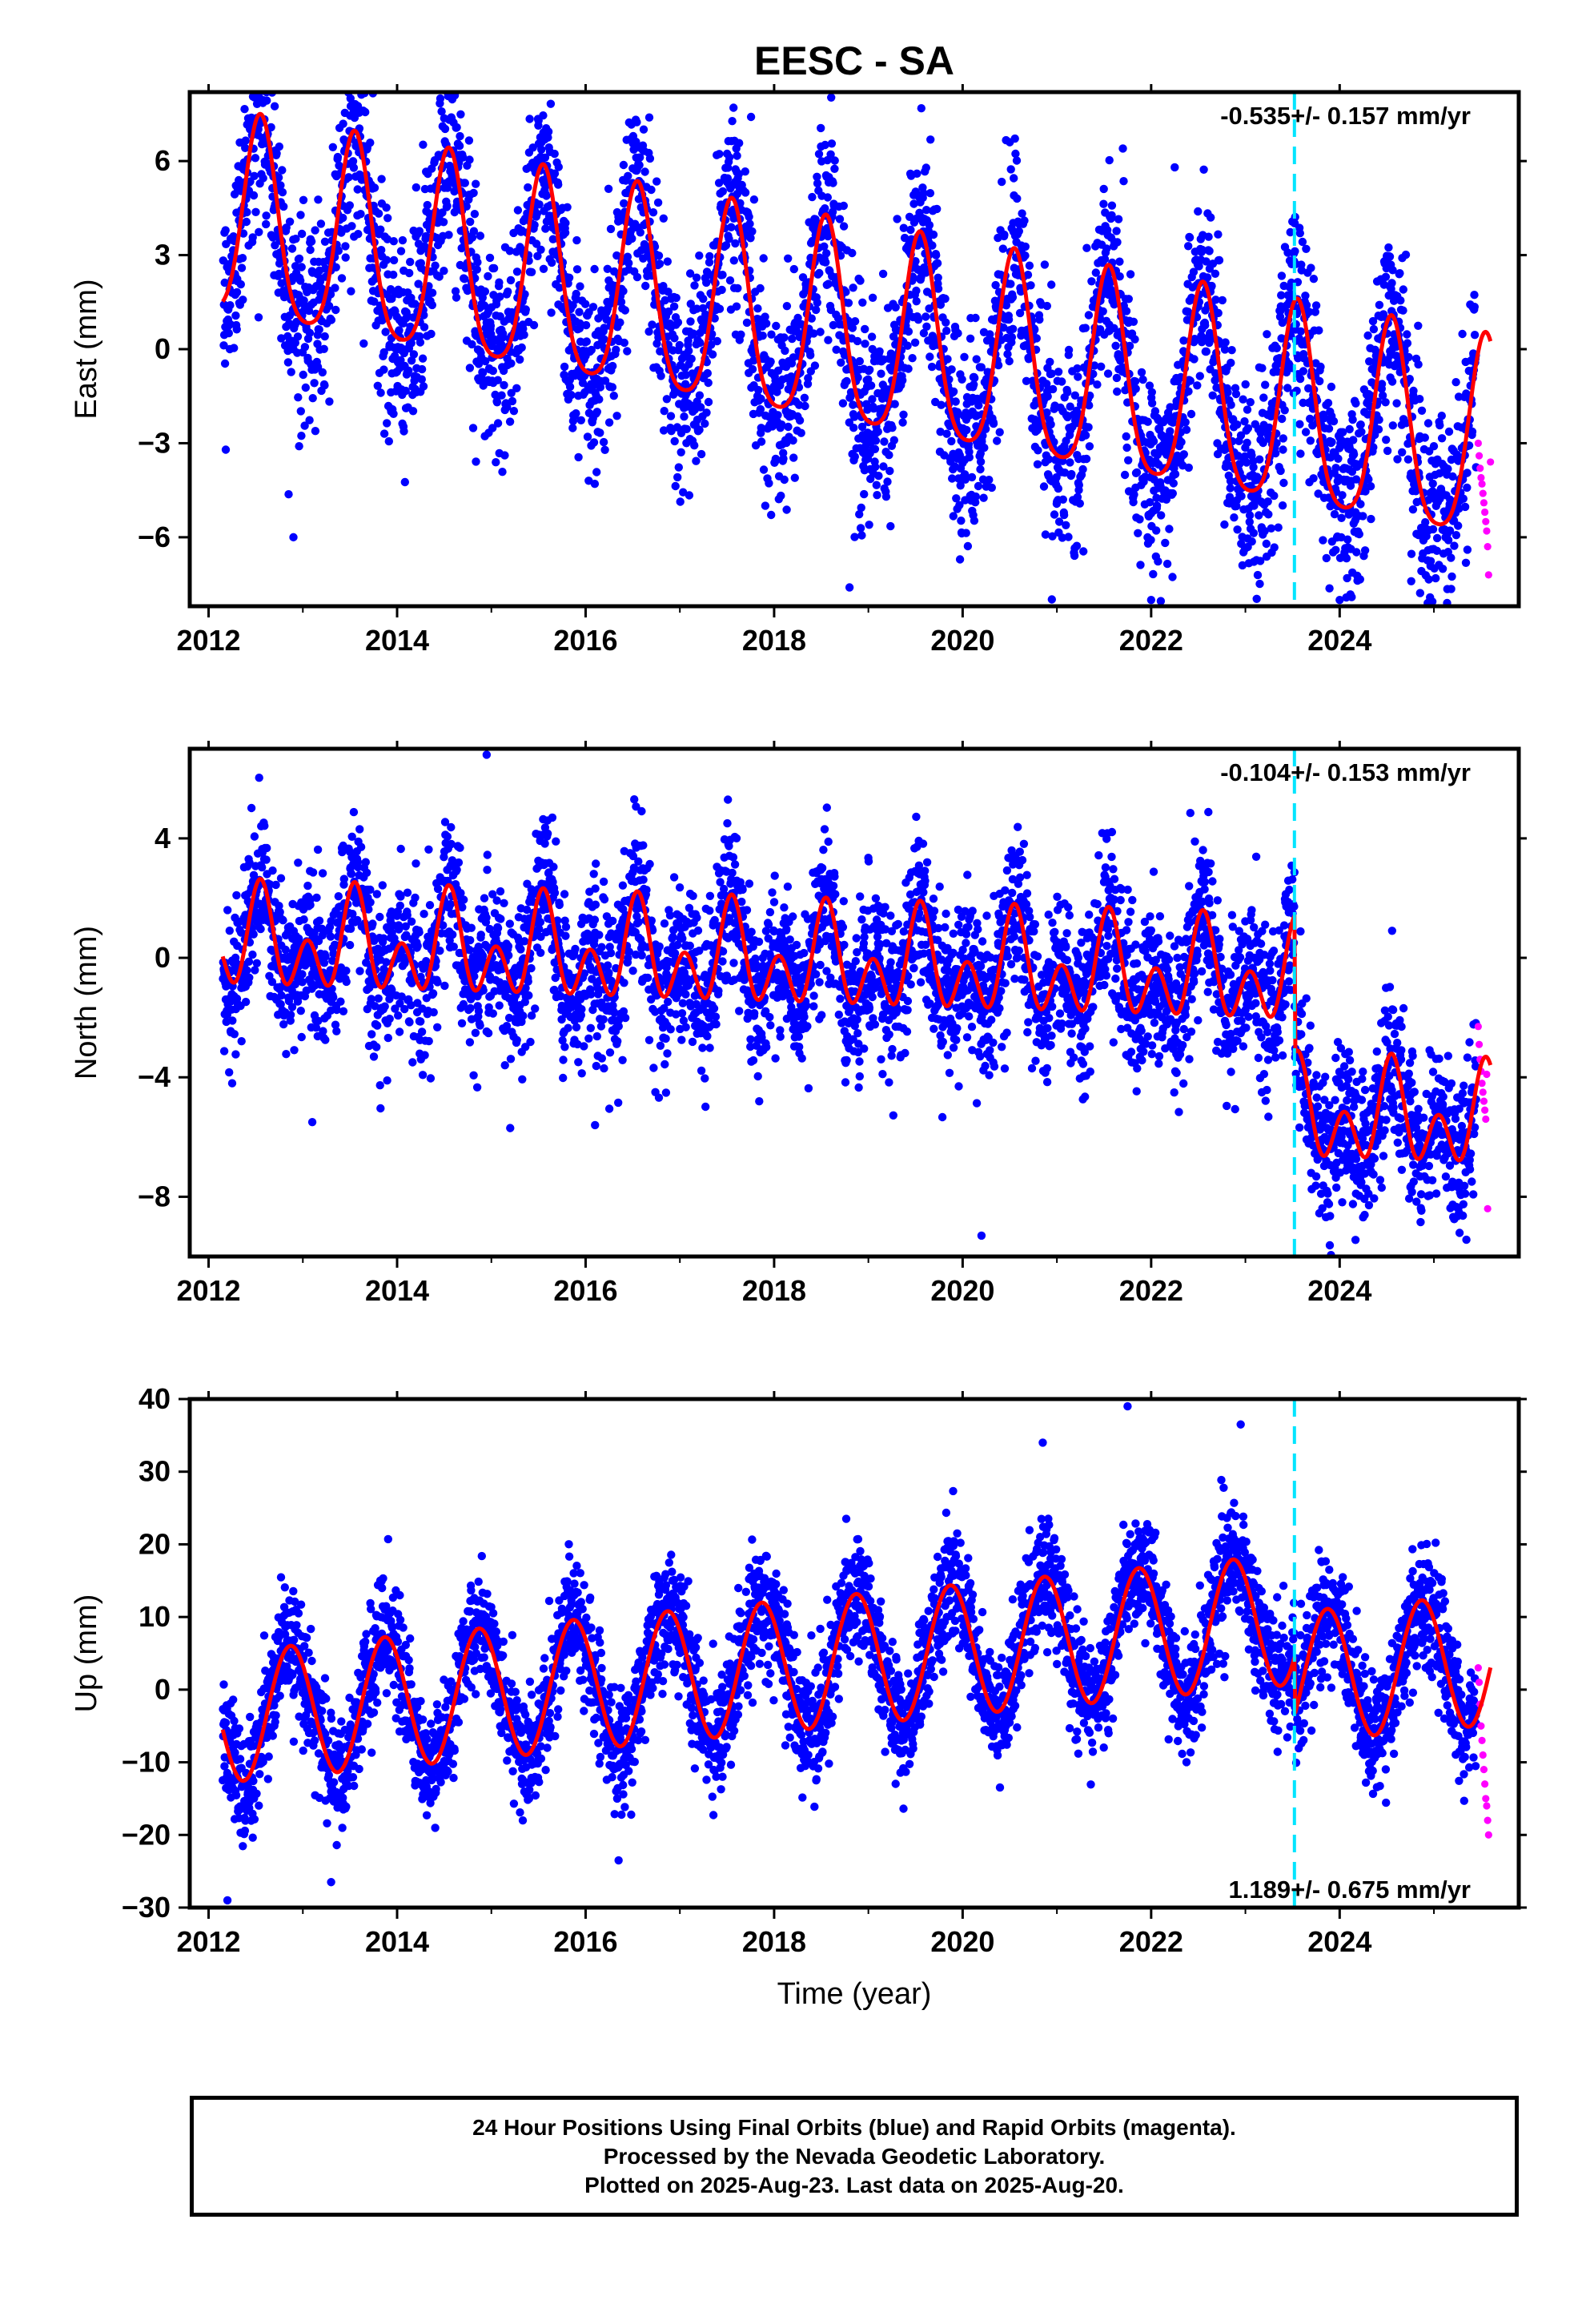 Image resolution: width=1582 pixels, height=2324 pixels. I want to click on x-tick-label: 2018, so click(774, 640).